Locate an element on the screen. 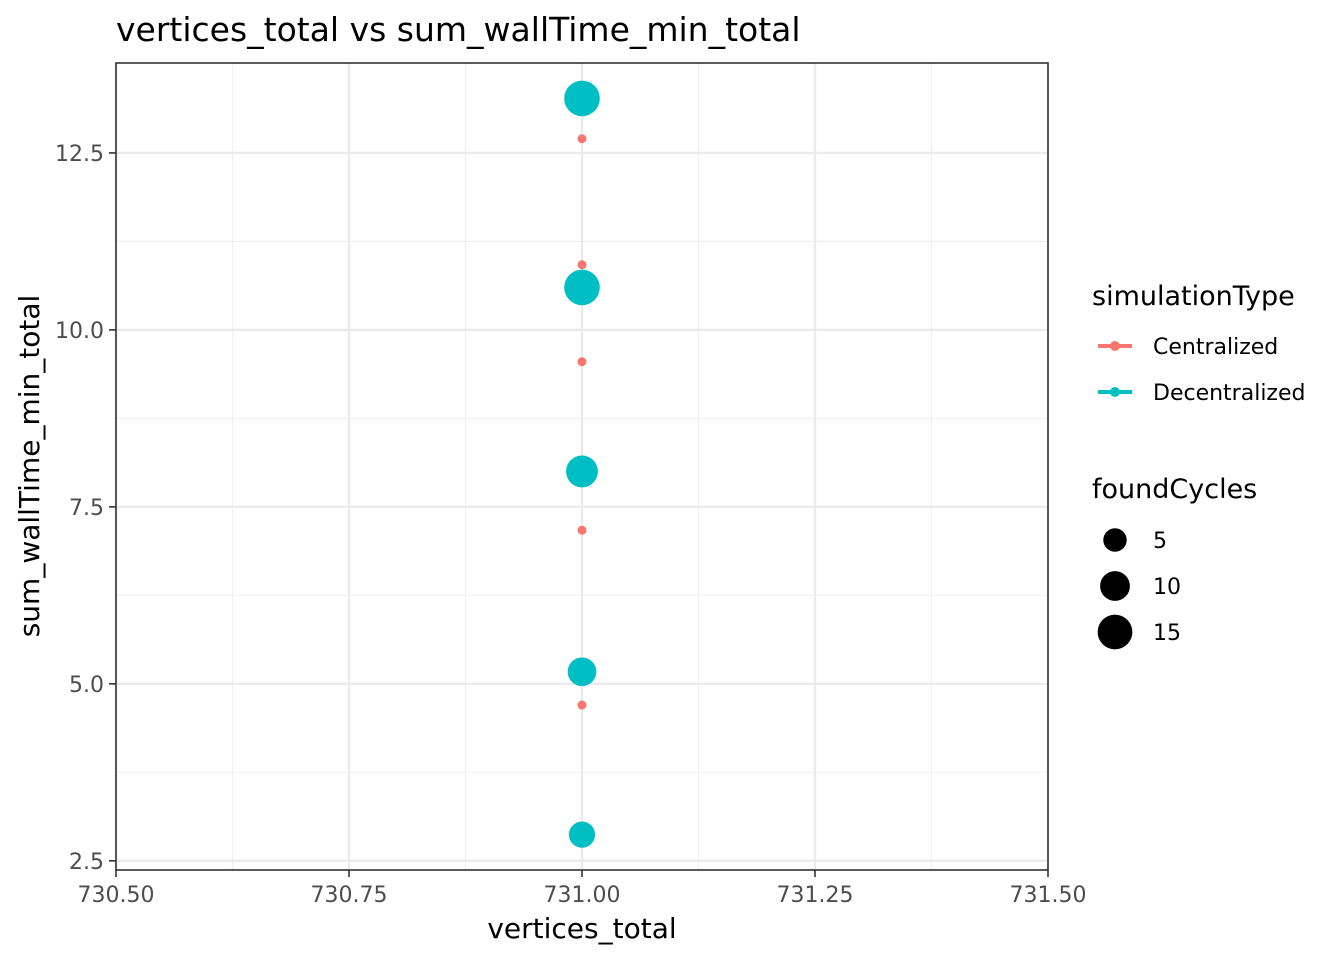 This screenshot has height=964, width=1344. y-tick-label: 12.5 is located at coordinates (79, 154).